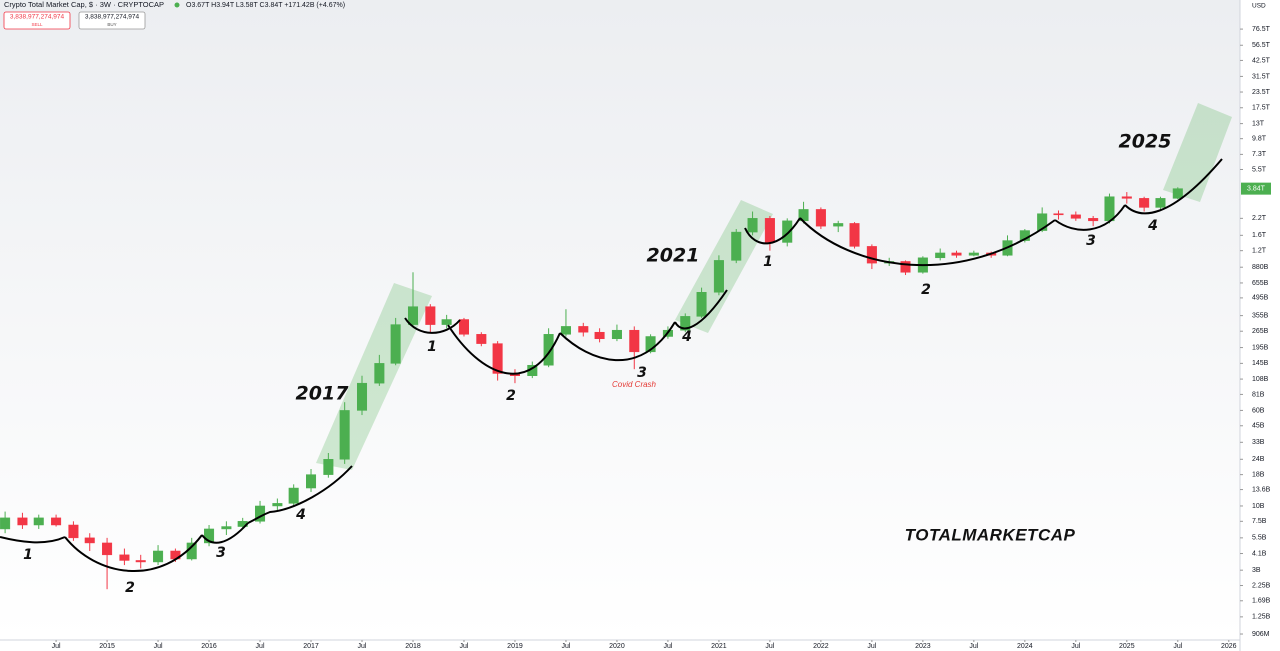 This screenshot has height=651, width=1280. Describe the element at coordinates (515, 646) in the screenshot. I see `x-tick-label: 2019` at that location.